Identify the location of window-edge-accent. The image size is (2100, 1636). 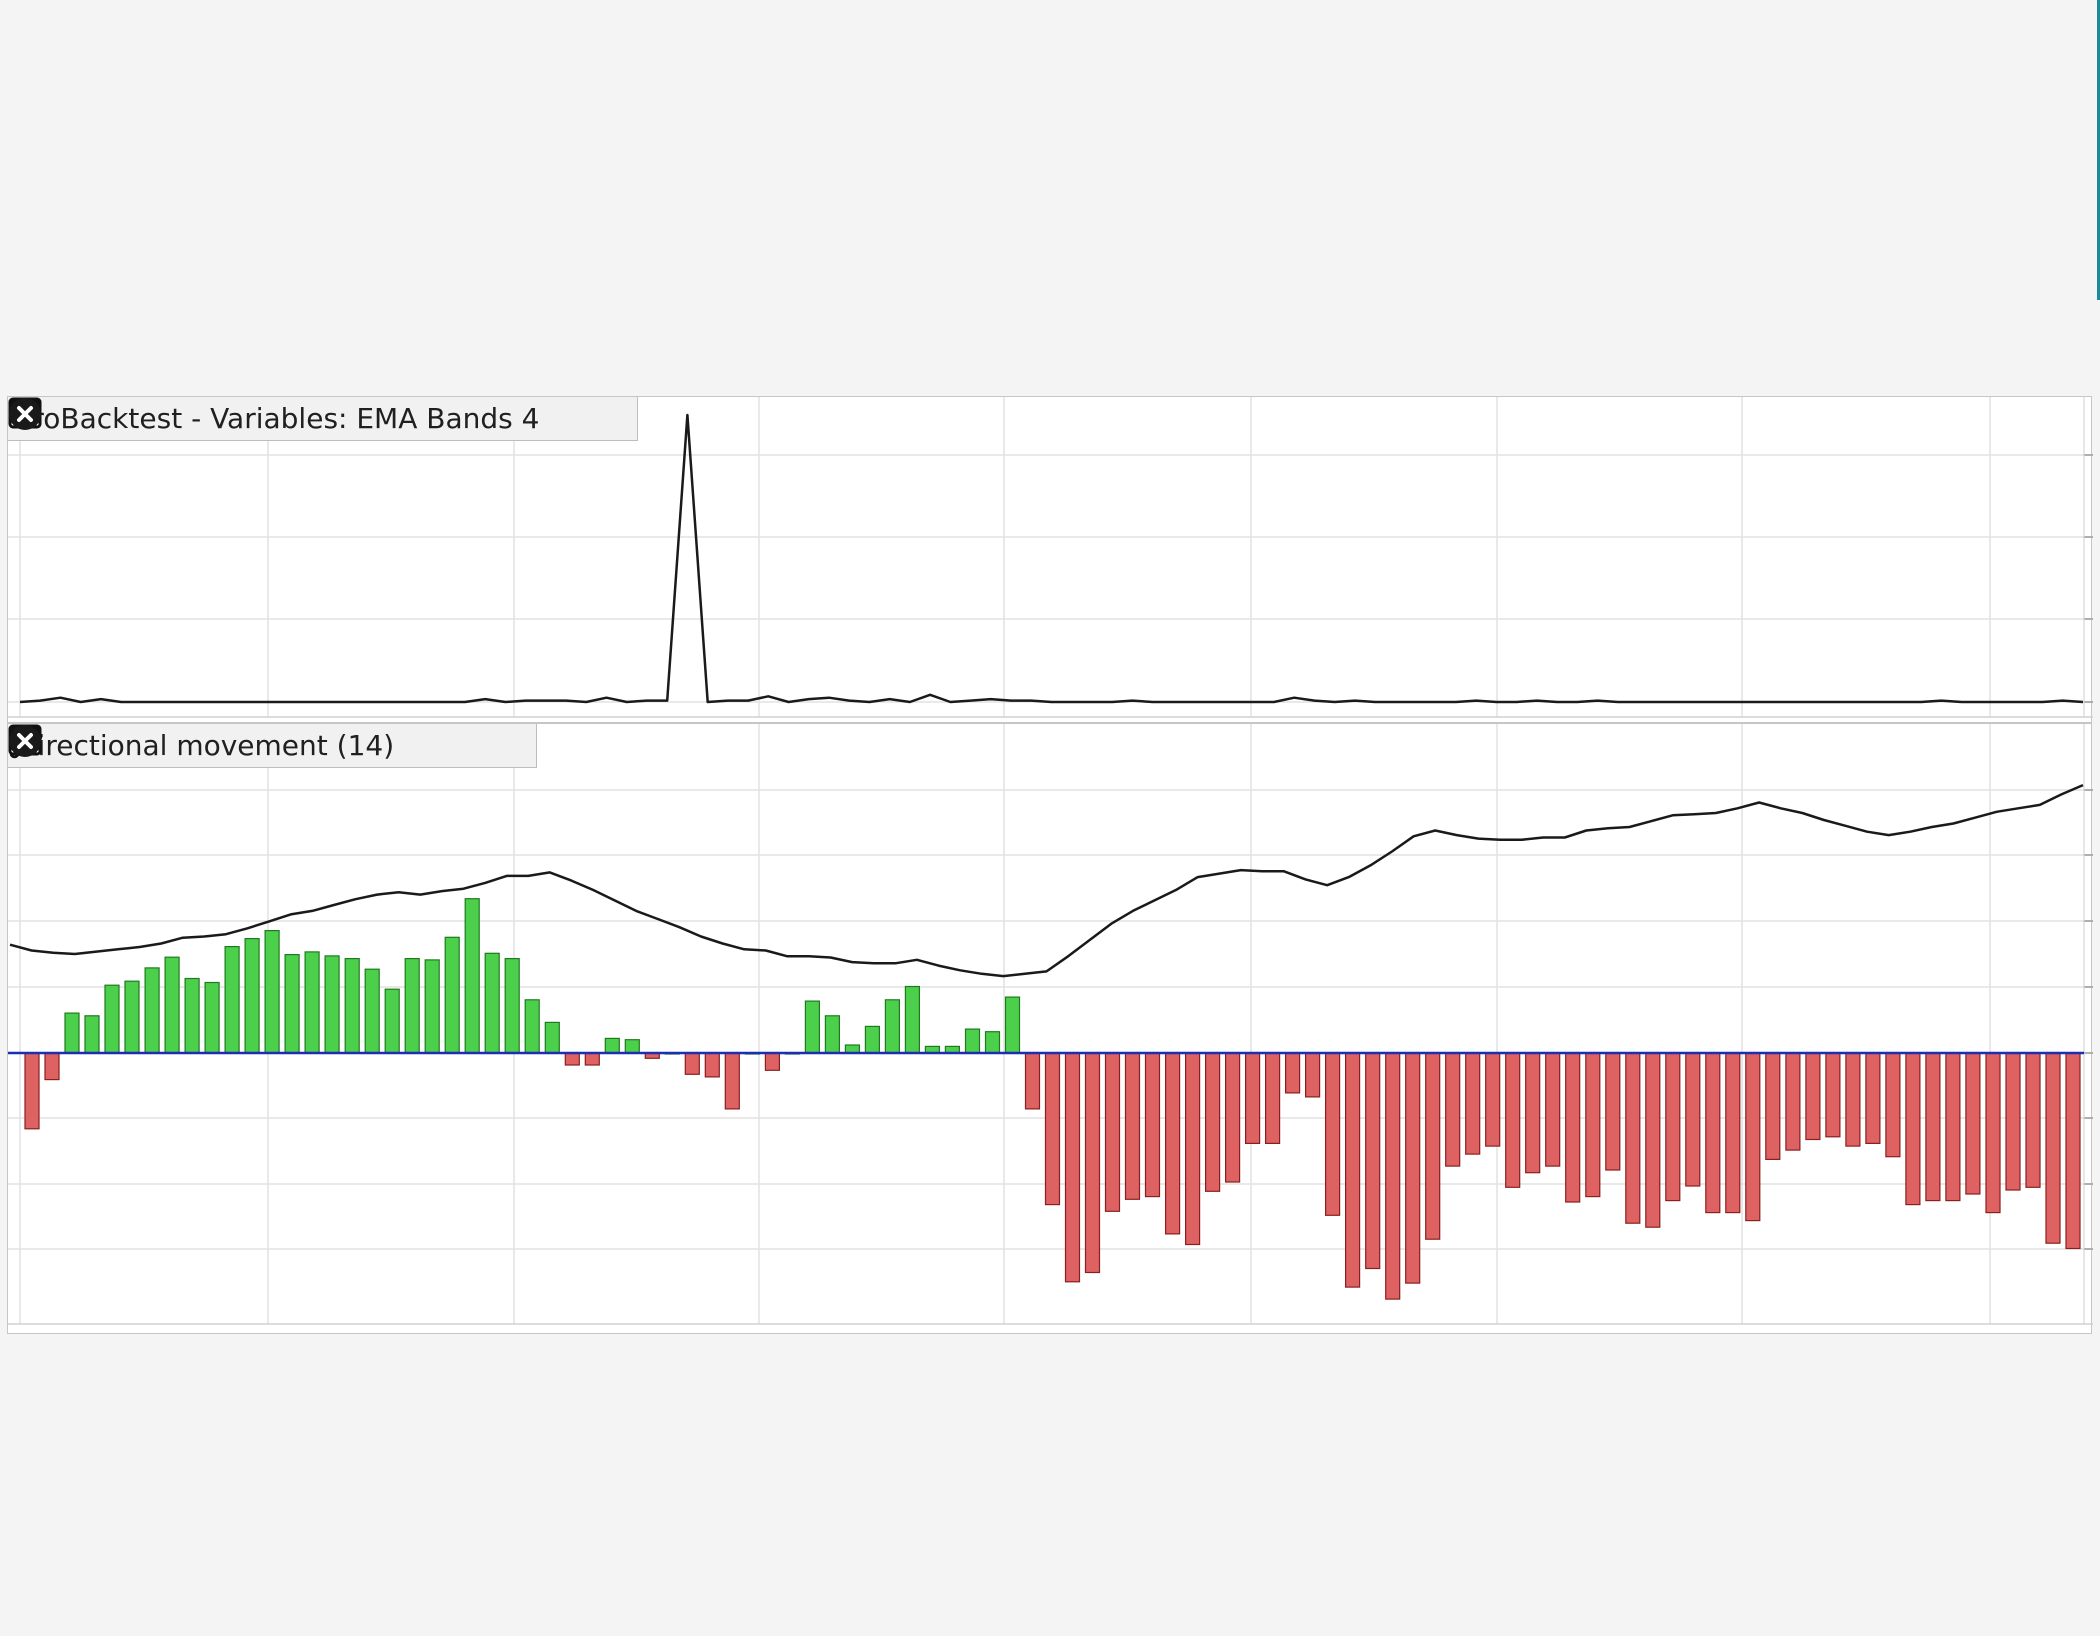
(2098, 150).